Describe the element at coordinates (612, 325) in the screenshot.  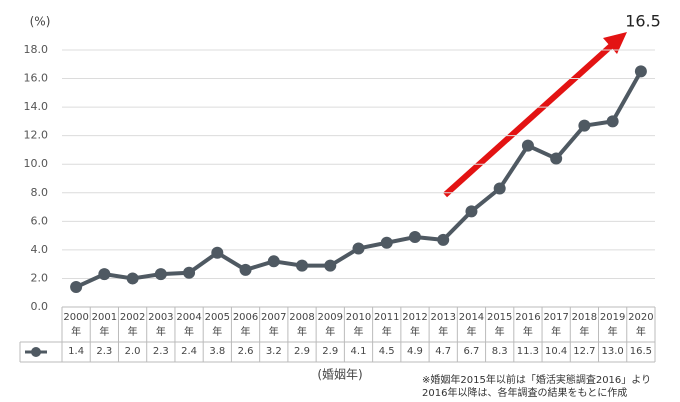
I see `x-tick-label: 2019年` at that location.